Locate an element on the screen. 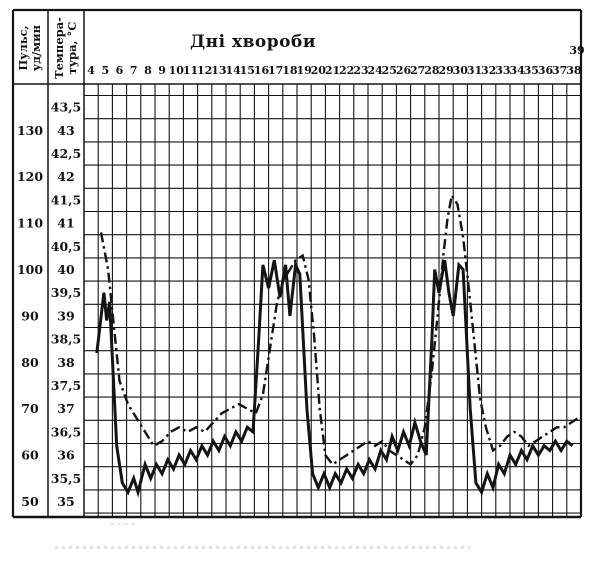 This screenshot has width=600, height=562. day-tick-label: 34 is located at coordinates (517, 70).